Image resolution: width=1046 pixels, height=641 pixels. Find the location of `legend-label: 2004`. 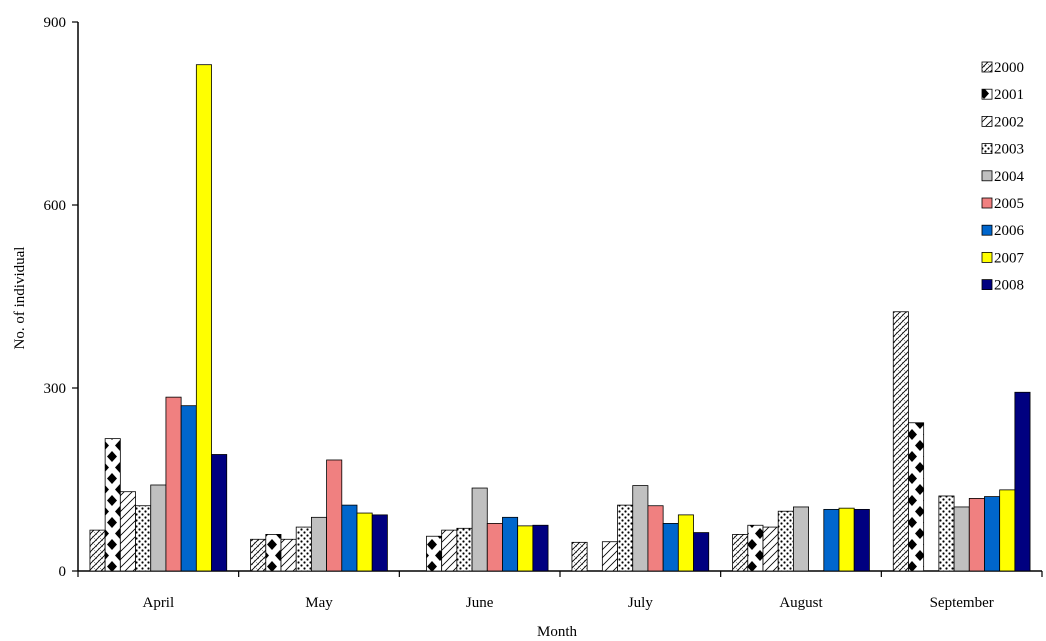

legend-label: 2004 is located at coordinates (1009, 177).